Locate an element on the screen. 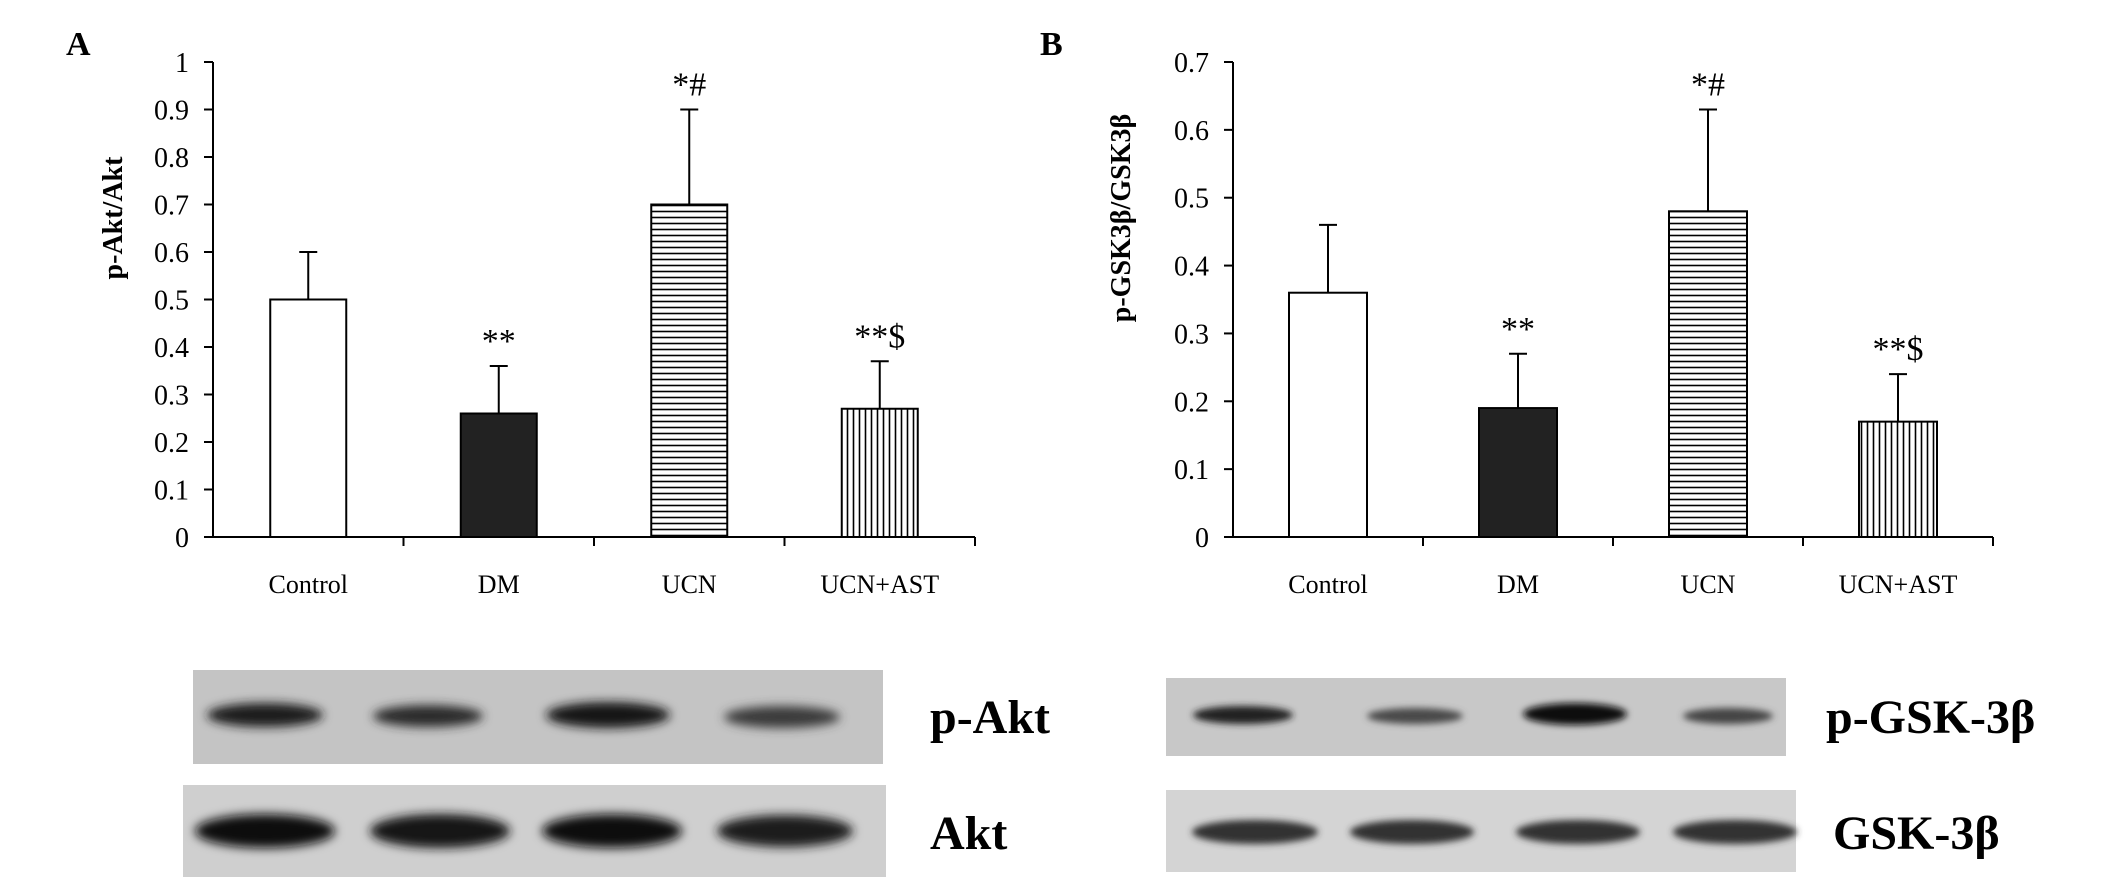  panel-b-y-axis-label: p-GSK3β/GSK3β is located at coordinates (1121, 218).